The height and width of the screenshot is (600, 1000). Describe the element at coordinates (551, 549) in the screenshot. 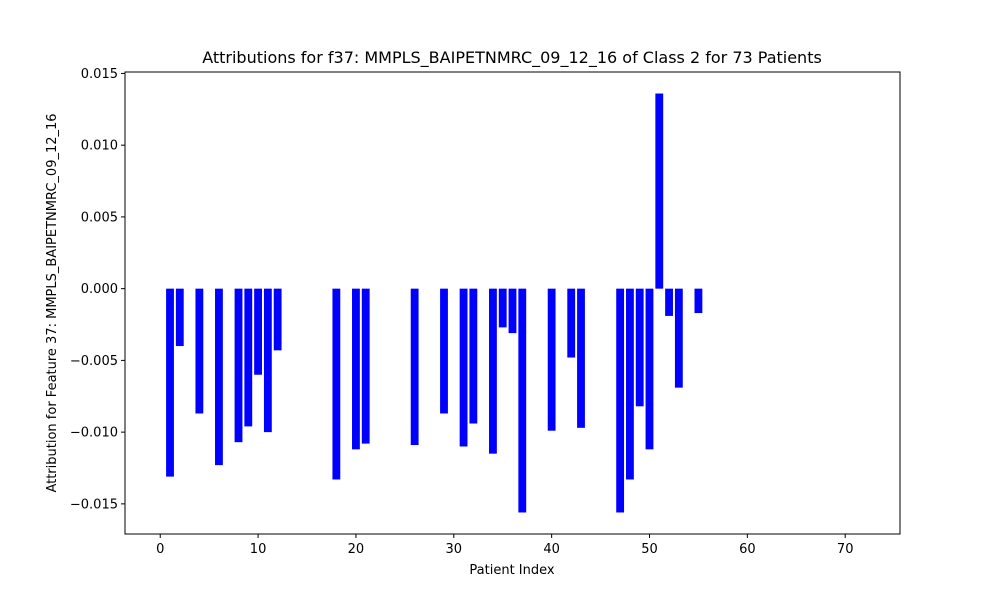

I see `x-tick-label: 40` at that location.